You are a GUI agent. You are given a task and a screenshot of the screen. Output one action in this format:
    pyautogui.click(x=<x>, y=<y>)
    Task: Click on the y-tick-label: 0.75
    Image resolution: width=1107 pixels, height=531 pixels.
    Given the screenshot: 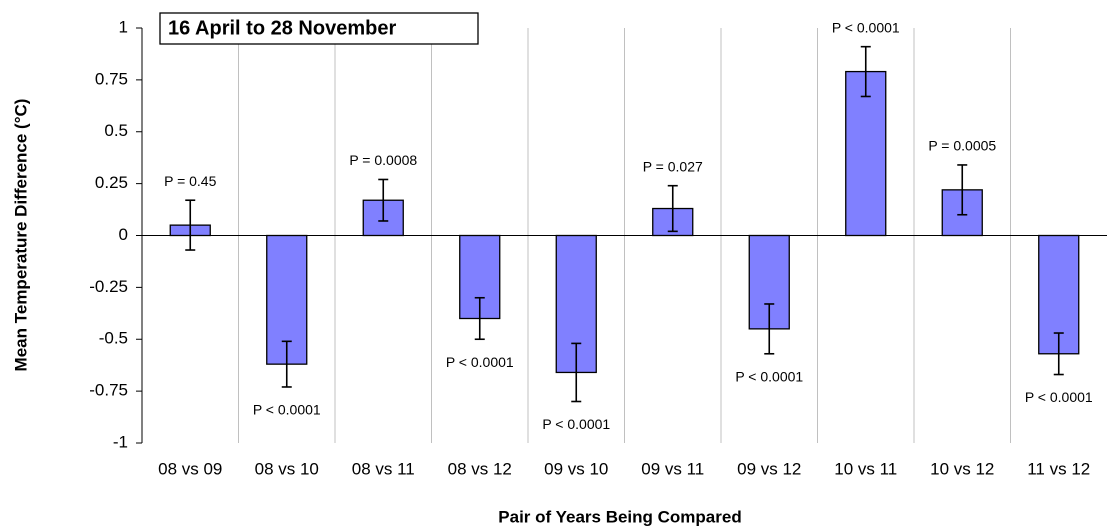 What is the action you would take?
    pyautogui.click(x=111, y=78)
    